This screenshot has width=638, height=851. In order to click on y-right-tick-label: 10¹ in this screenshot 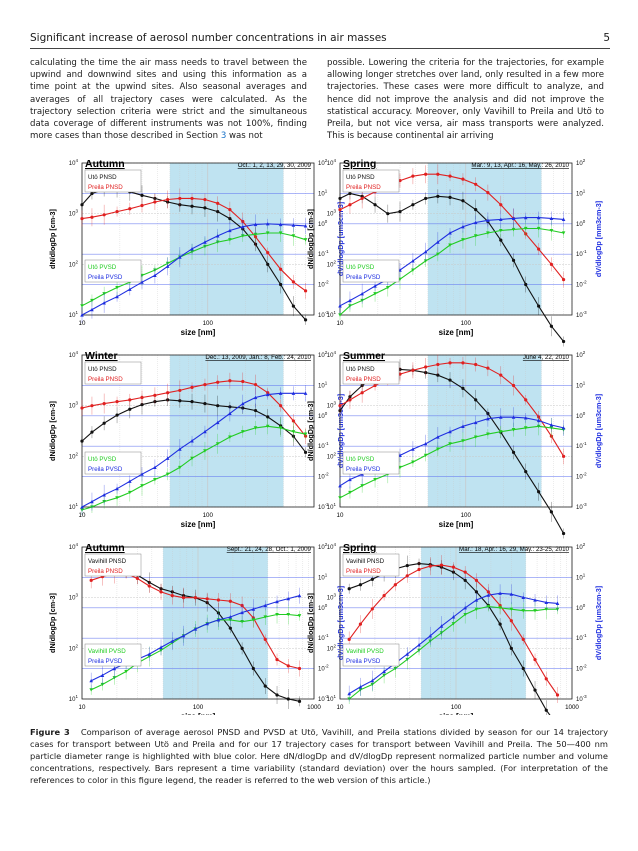, I will do `click(323, 384)`.